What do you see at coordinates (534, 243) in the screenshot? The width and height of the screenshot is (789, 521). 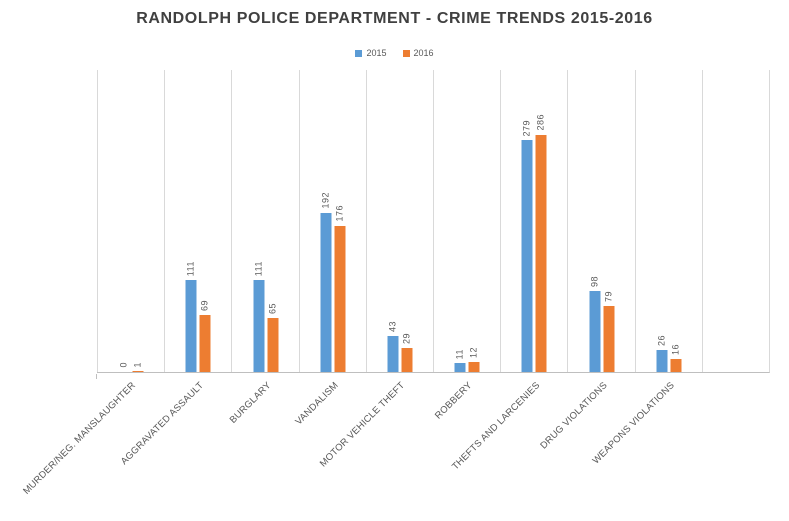 I see `bar-group: 279 286` at bounding box center [534, 243].